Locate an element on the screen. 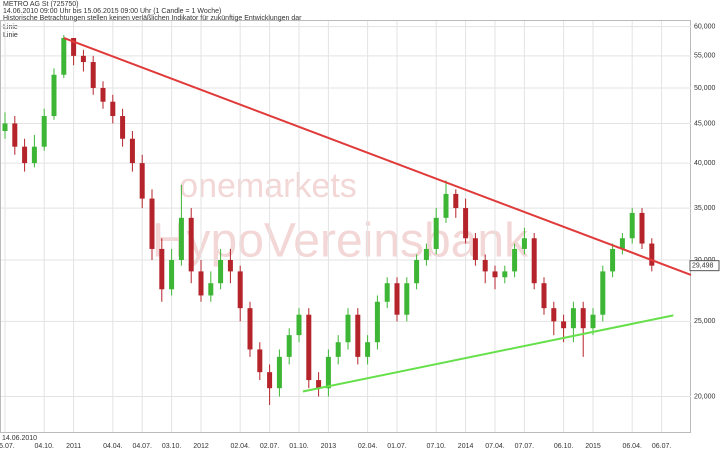  x-tick-label: 2012 is located at coordinates (201, 446).